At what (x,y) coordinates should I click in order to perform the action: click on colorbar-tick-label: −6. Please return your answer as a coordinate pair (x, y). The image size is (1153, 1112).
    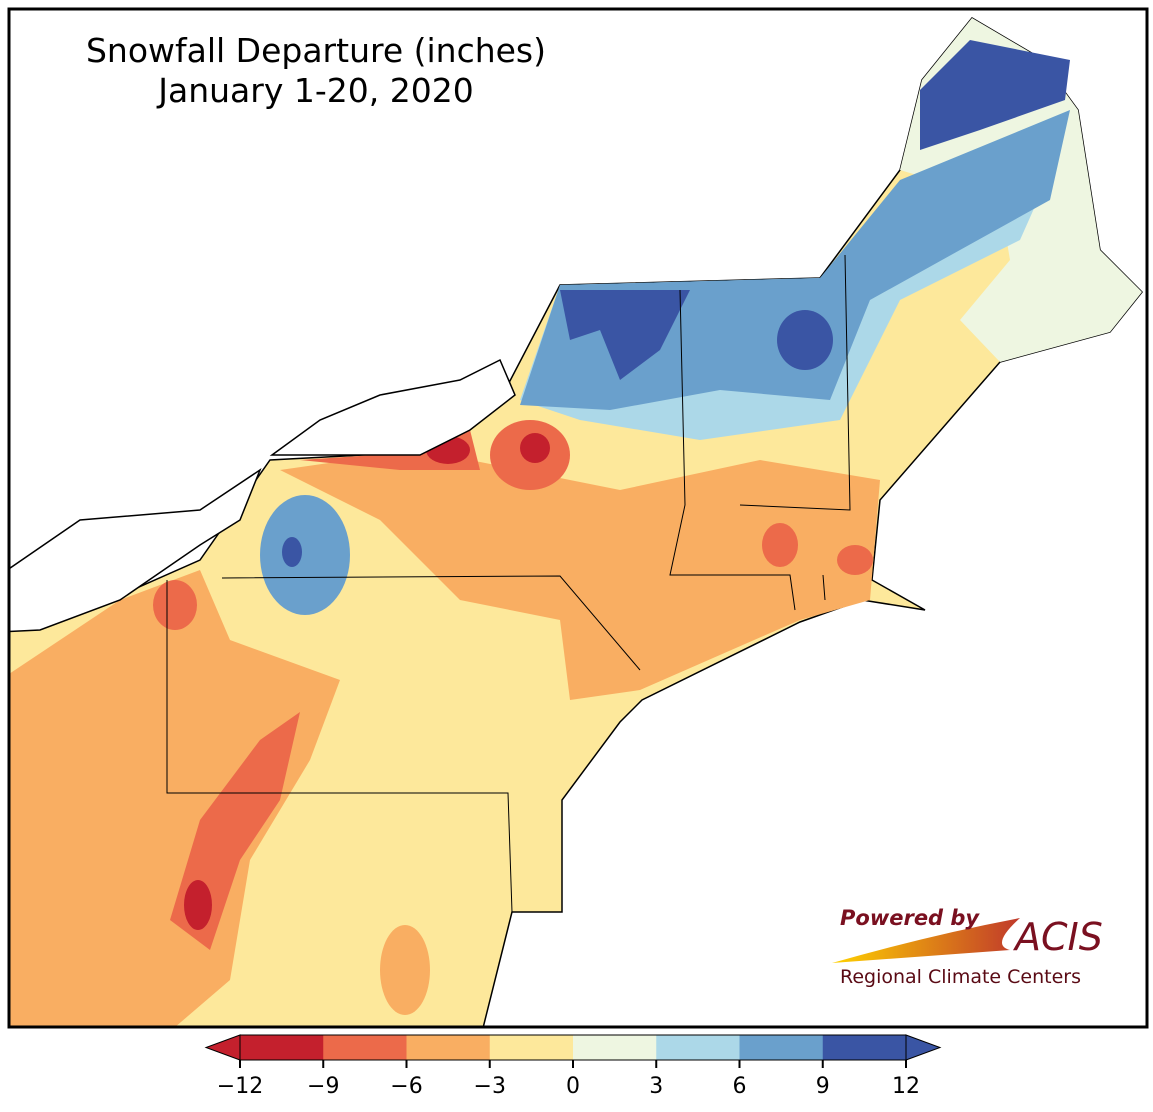
    Looking at the image, I should click on (406, 1086).